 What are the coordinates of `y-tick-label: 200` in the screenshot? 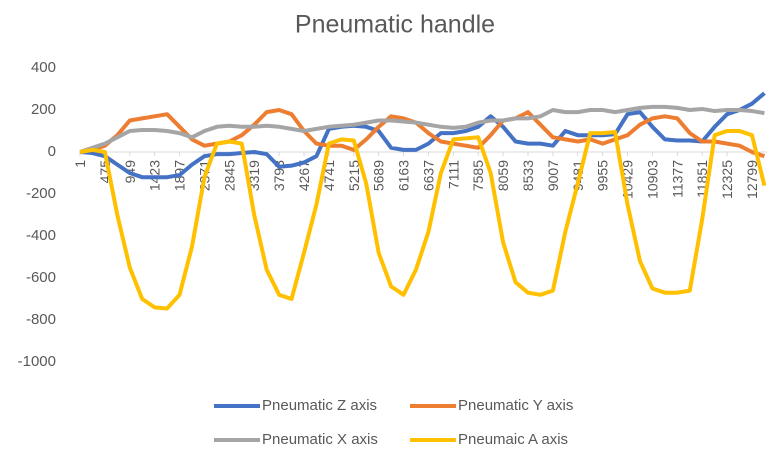 It's located at (43, 109).